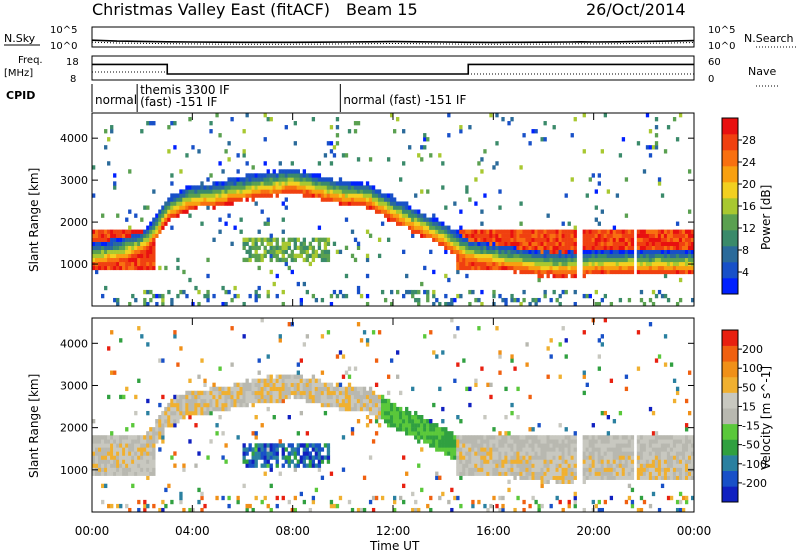 Image resolution: width=800 pixels, height=554 pixels. Describe the element at coordinates (694, 531) in the screenshot. I see `x-tick-label: 00:00` at that location.